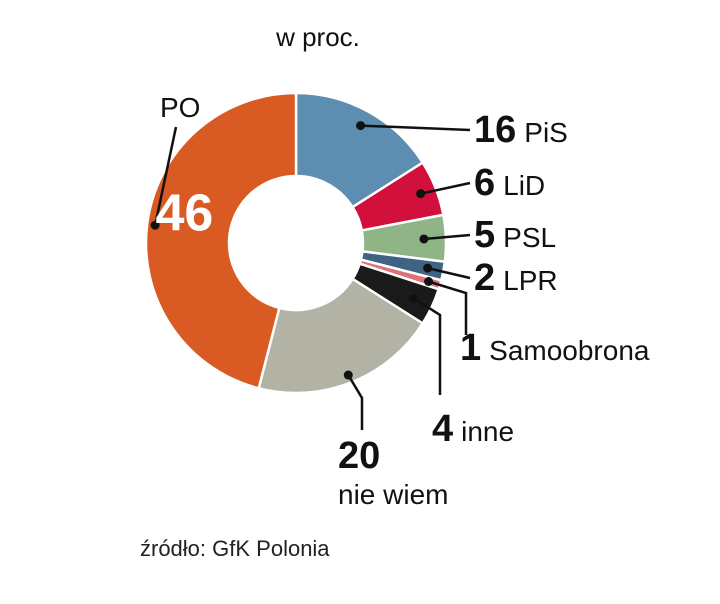 This screenshot has width=720, height=604. What do you see at coordinates (448, 307) in the screenshot?
I see `leader-samoobrona` at bounding box center [448, 307].